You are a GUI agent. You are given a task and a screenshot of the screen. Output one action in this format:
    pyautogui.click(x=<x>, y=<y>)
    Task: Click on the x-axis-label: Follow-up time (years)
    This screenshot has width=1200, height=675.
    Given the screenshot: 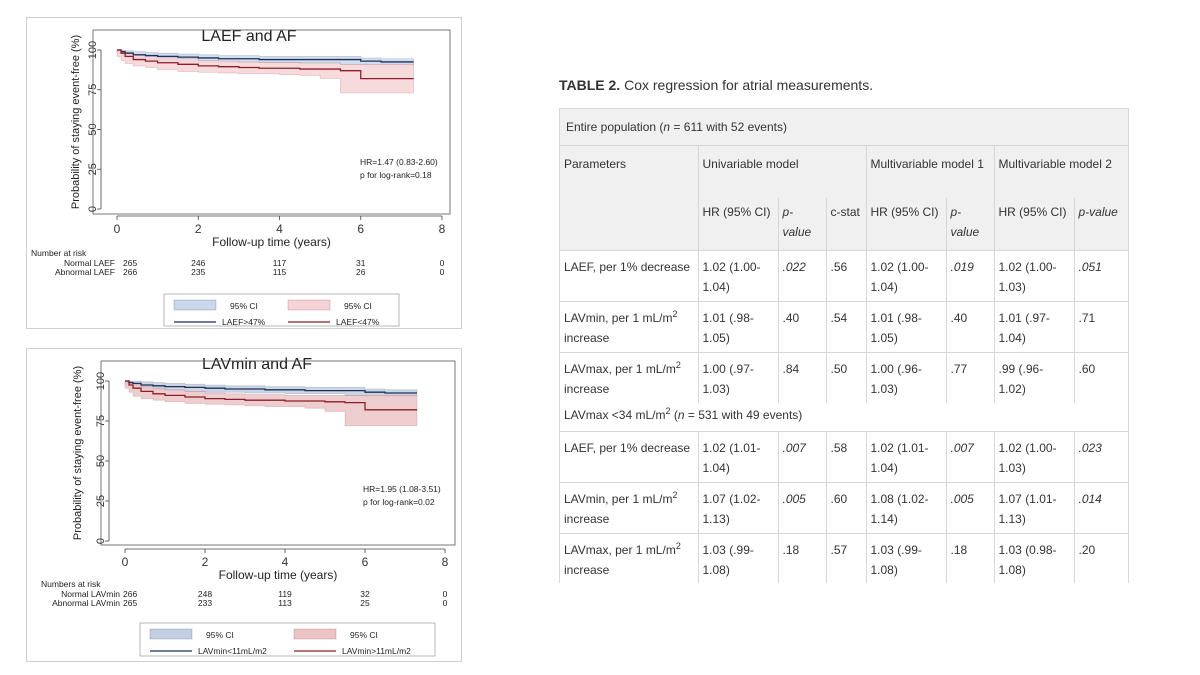 What is the action you would take?
    pyautogui.click(x=278, y=575)
    